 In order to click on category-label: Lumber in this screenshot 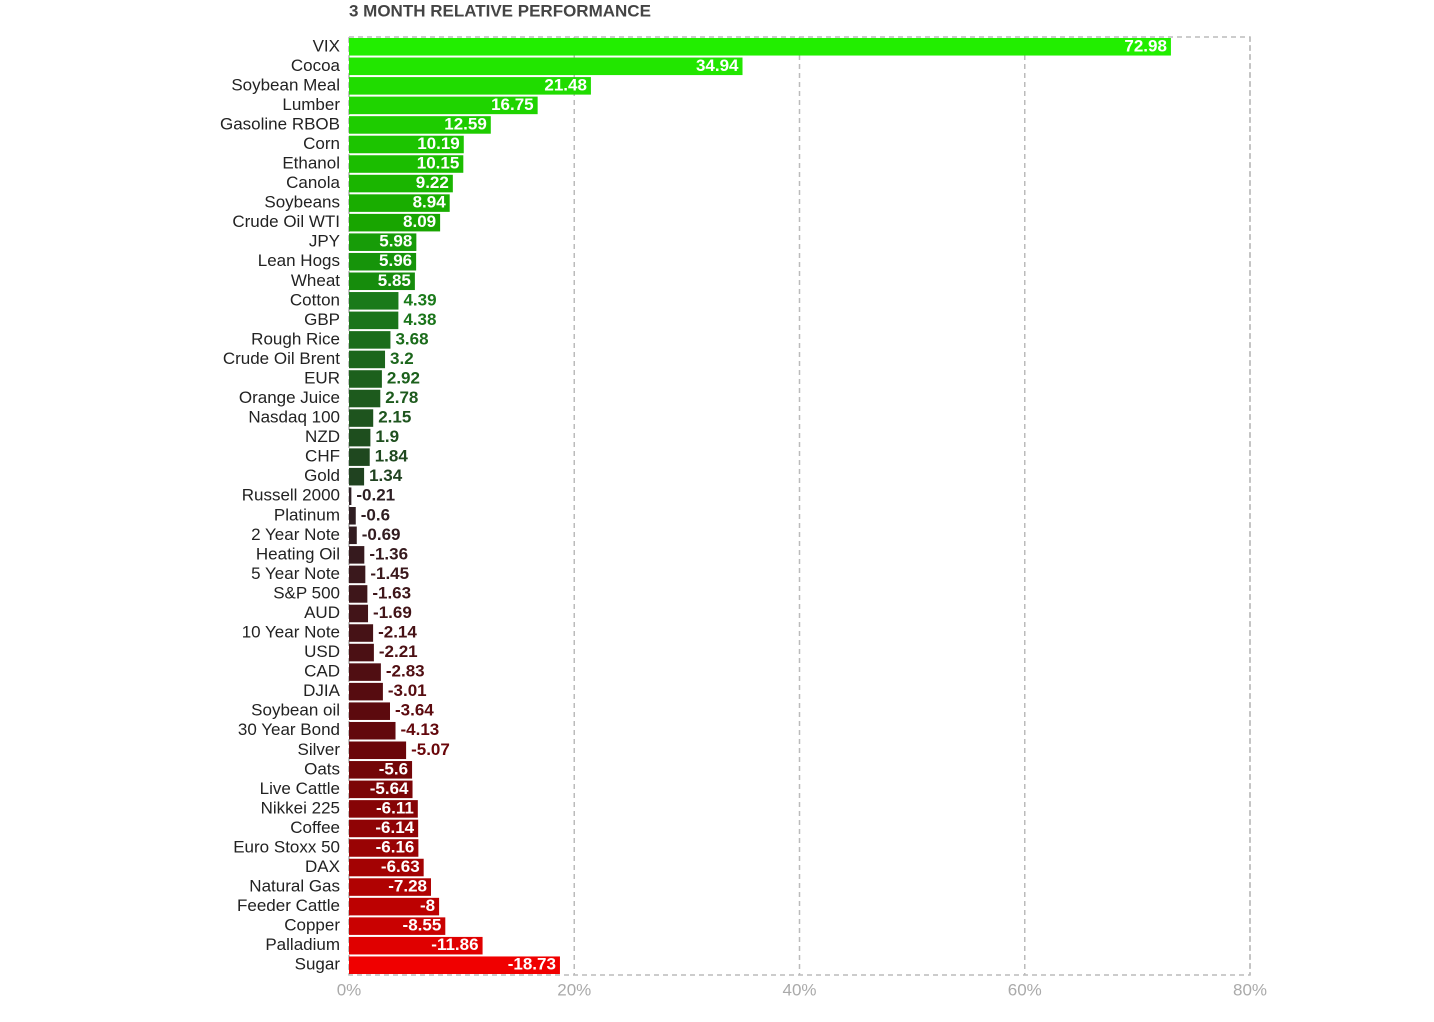, I will do `click(311, 104)`.